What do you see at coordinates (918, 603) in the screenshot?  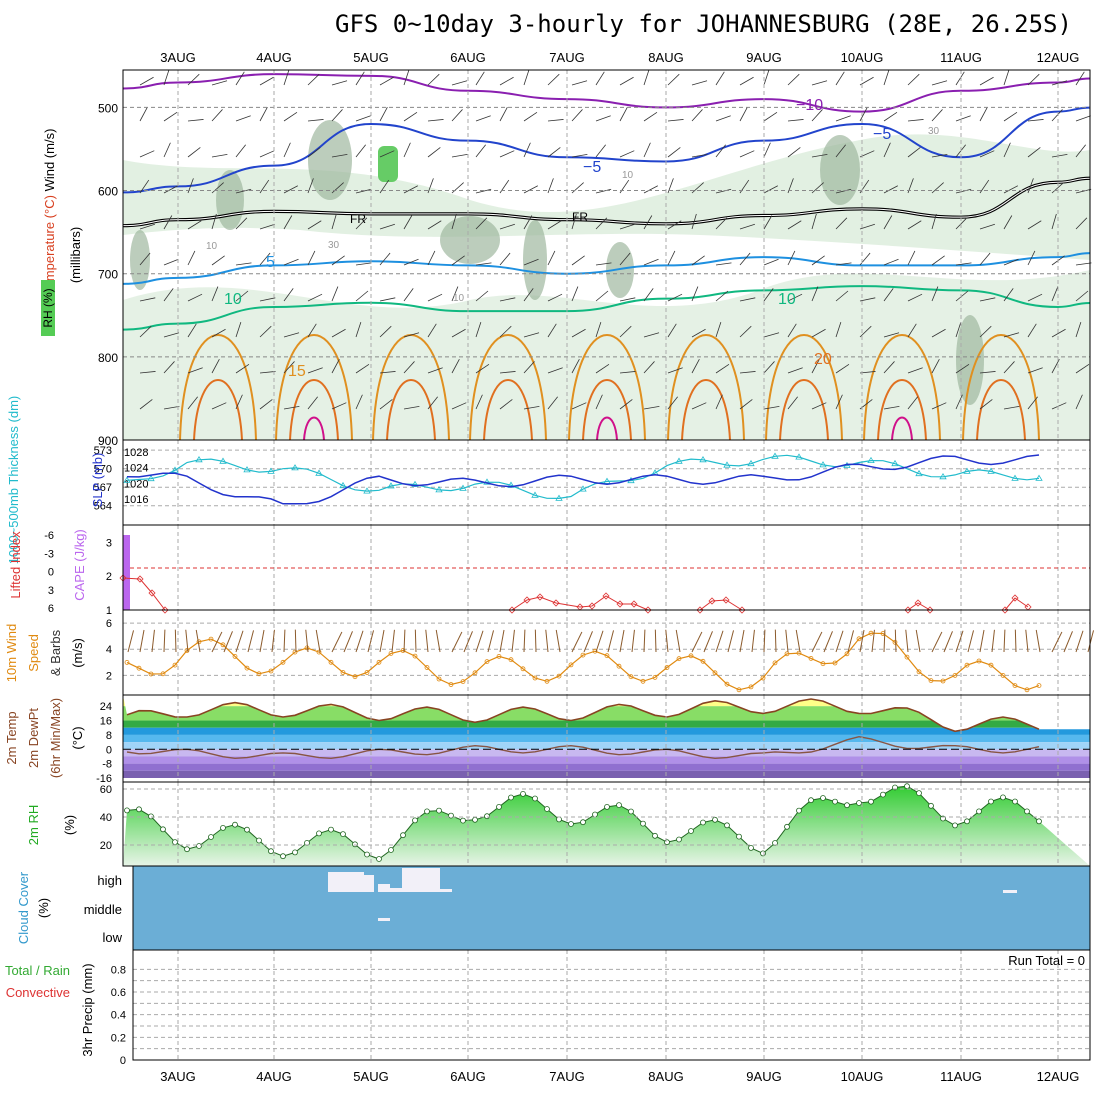 I see `lifted-index-mark` at bounding box center [918, 603].